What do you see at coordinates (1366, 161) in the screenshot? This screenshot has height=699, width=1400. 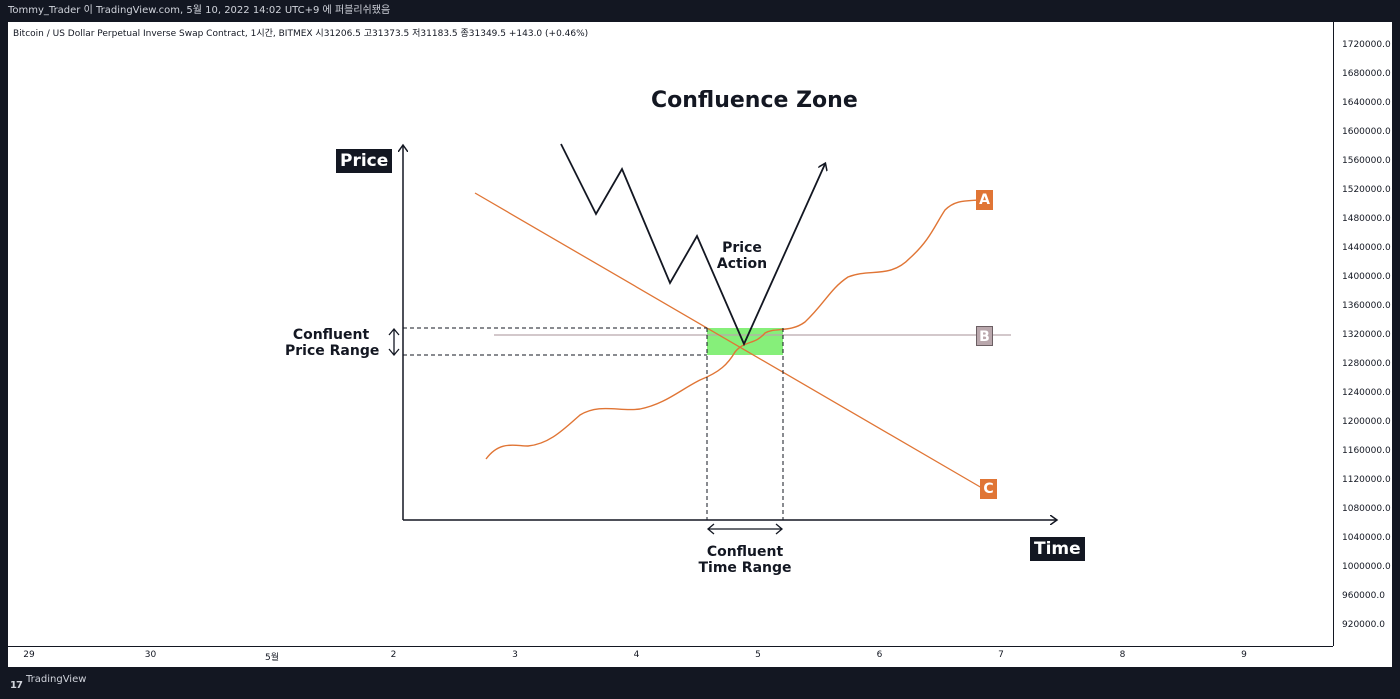 I see `price-tick-label: 1560000.0` at bounding box center [1366, 161].